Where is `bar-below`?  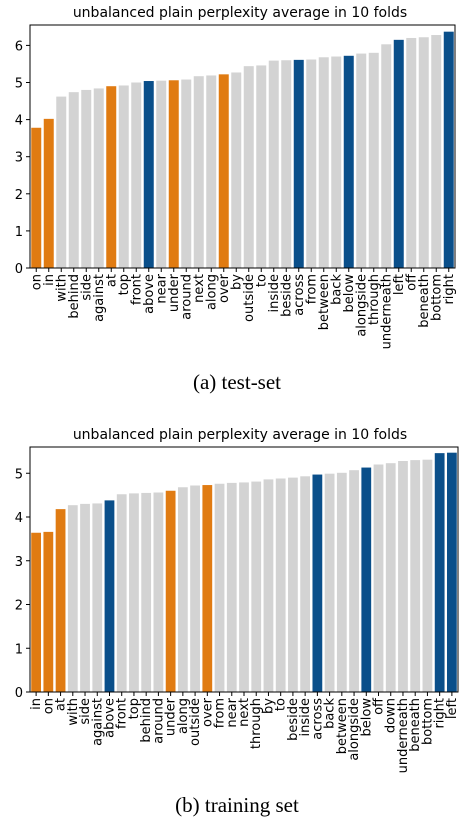
bar-below is located at coordinates (348, 161).